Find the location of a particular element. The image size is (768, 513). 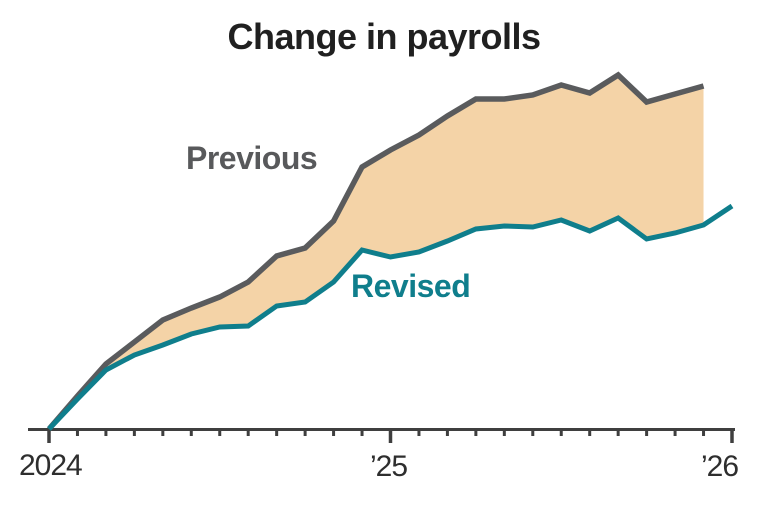

x-axis-label-26: ’26 is located at coordinates (720, 466).